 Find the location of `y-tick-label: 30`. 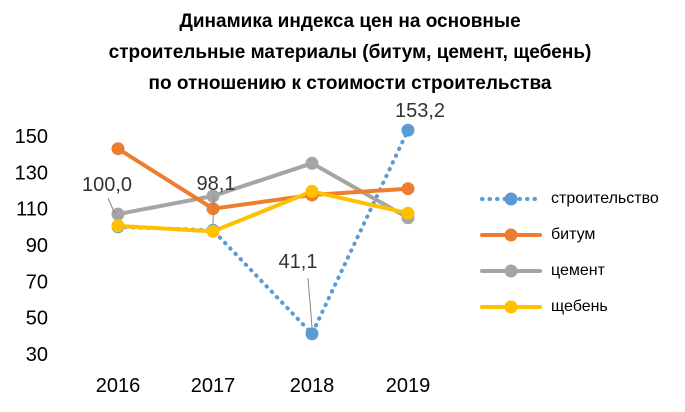

y-tick-label: 30 is located at coordinates (37, 355).